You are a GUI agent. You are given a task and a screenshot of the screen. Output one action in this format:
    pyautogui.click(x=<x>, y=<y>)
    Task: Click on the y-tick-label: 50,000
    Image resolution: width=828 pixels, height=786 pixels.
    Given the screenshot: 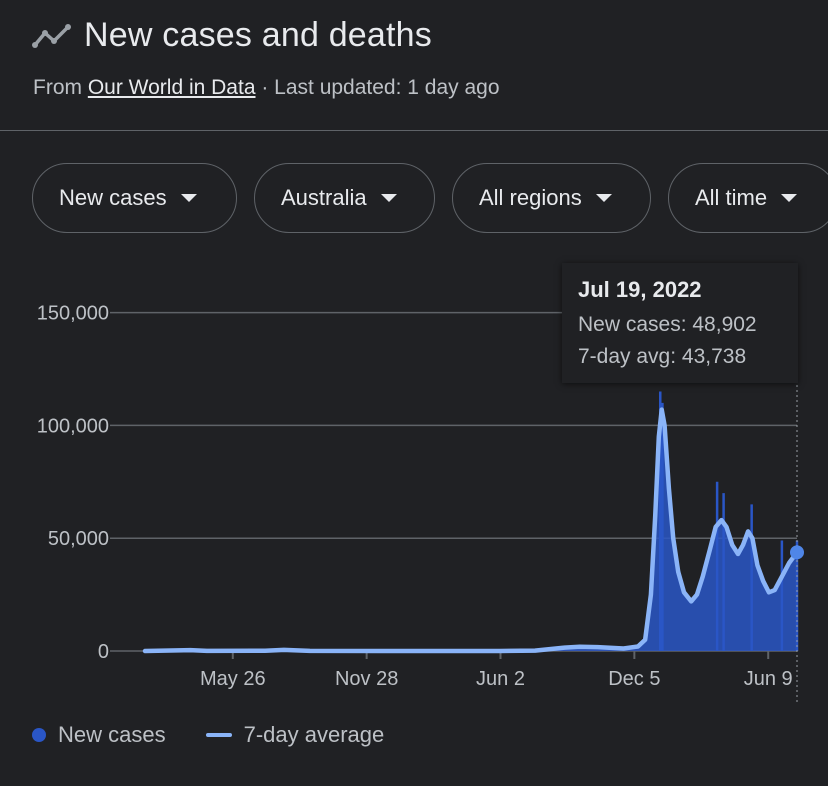 What is the action you would take?
    pyautogui.click(x=78, y=539)
    